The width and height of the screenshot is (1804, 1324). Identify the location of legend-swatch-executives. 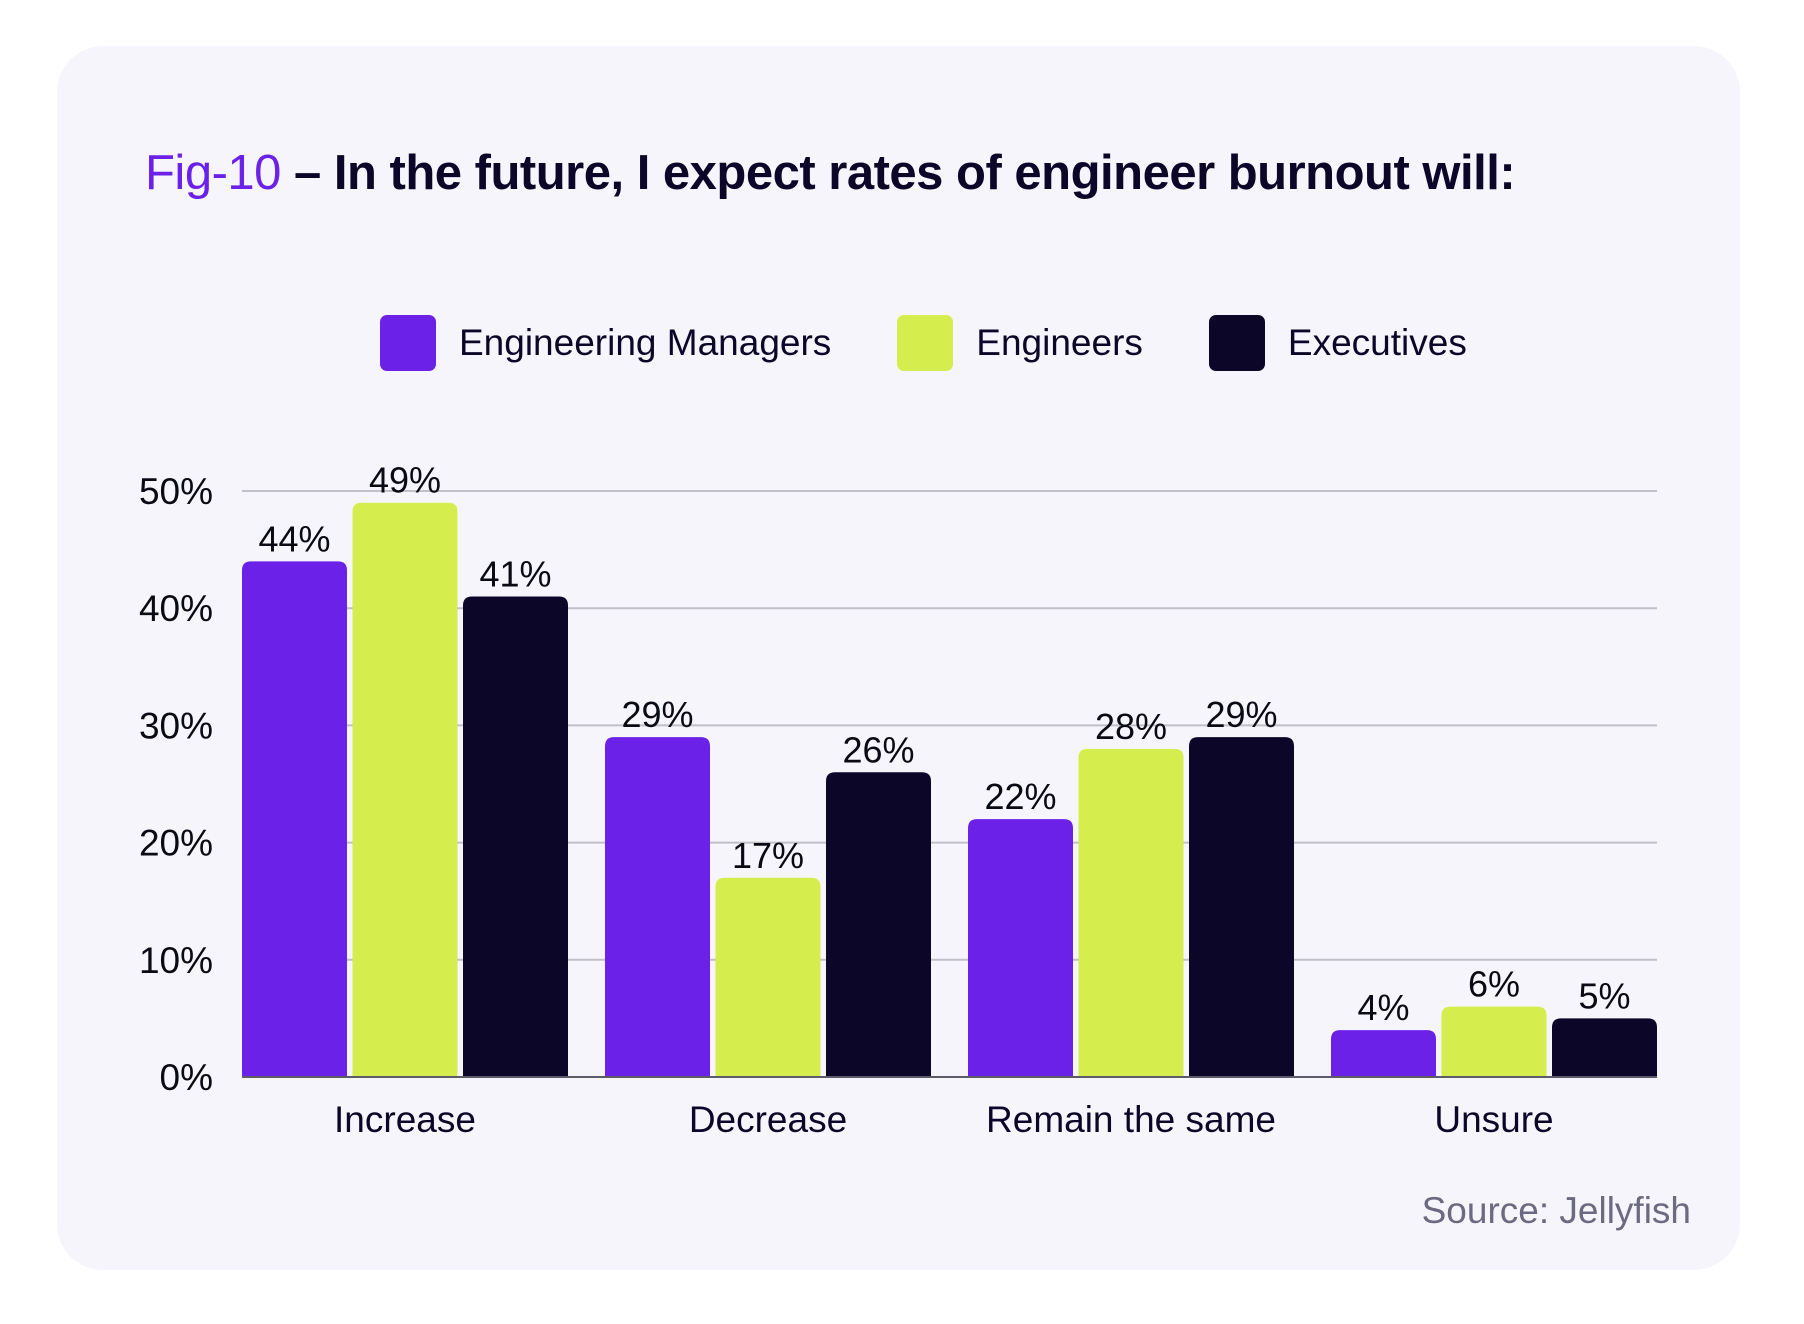
(1236, 343).